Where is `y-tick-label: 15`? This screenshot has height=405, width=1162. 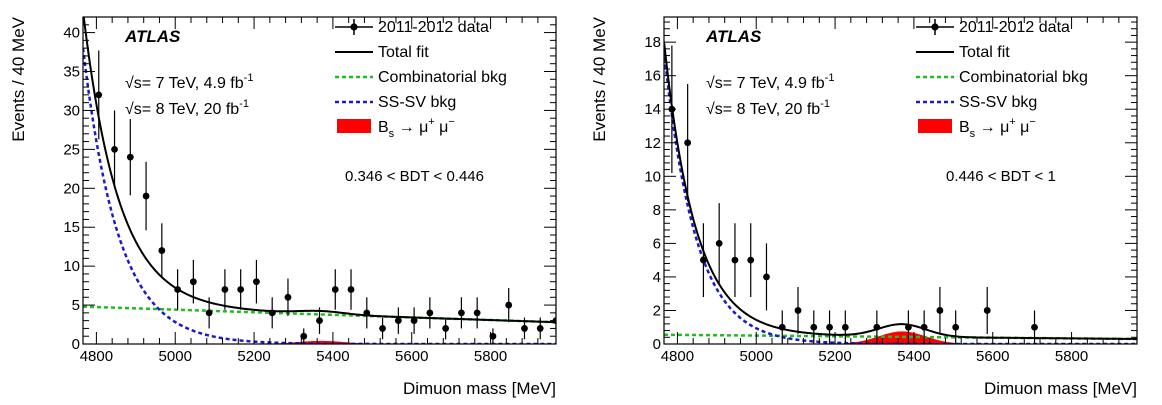 y-tick-label: 15 is located at coordinates (71, 227).